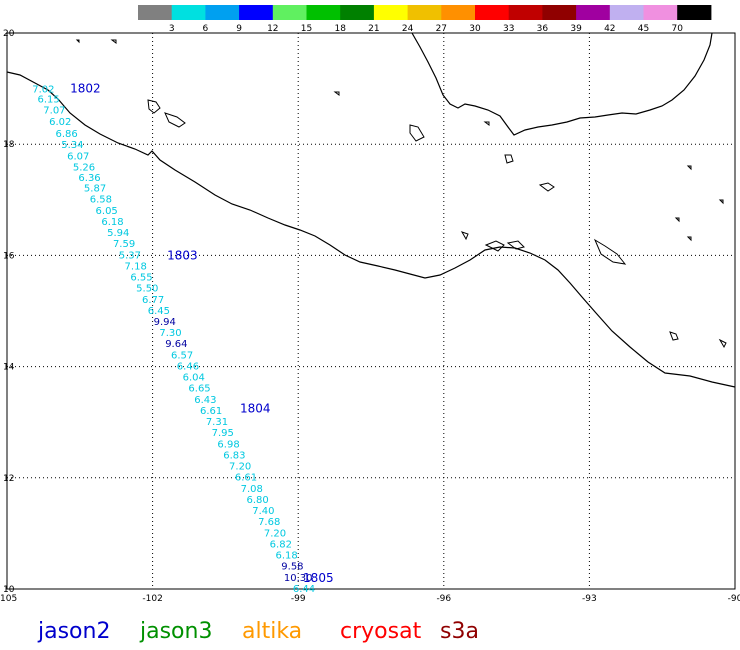 This screenshot has width=740, height=650. I want to click on track-value: 6.58, so click(101, 200).